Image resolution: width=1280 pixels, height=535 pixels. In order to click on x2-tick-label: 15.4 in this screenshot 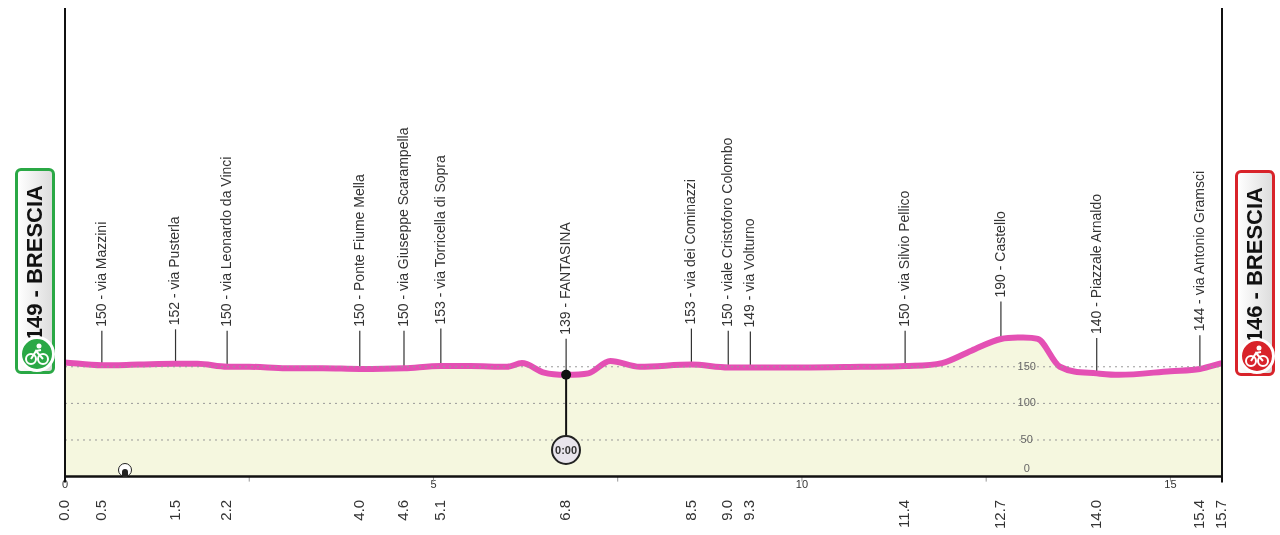, I will do `click(1199, 514)`.